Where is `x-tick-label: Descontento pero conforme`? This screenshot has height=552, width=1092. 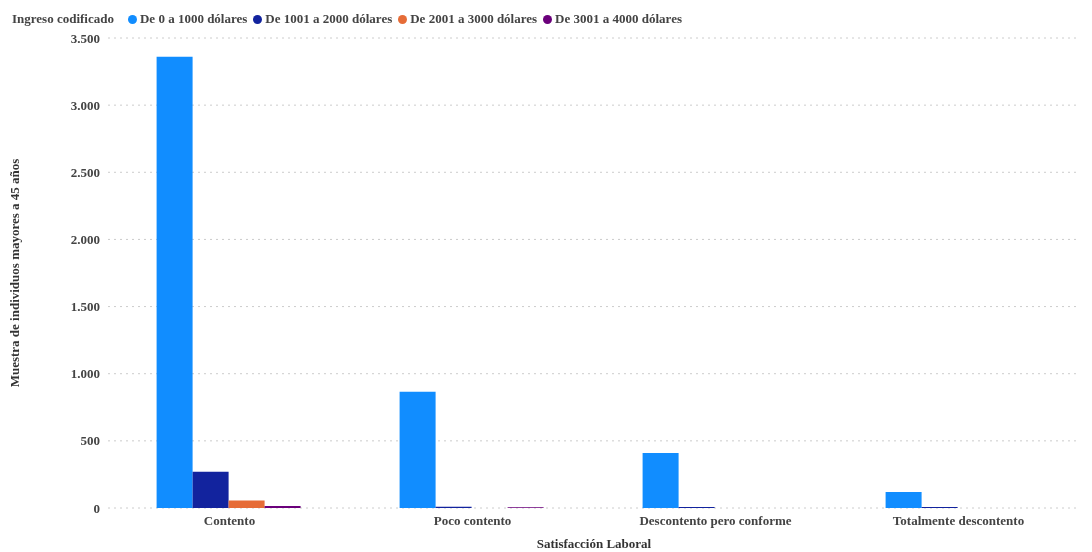
x-tick-label: Descontento pero conforme is located at coordinates (715, 521).